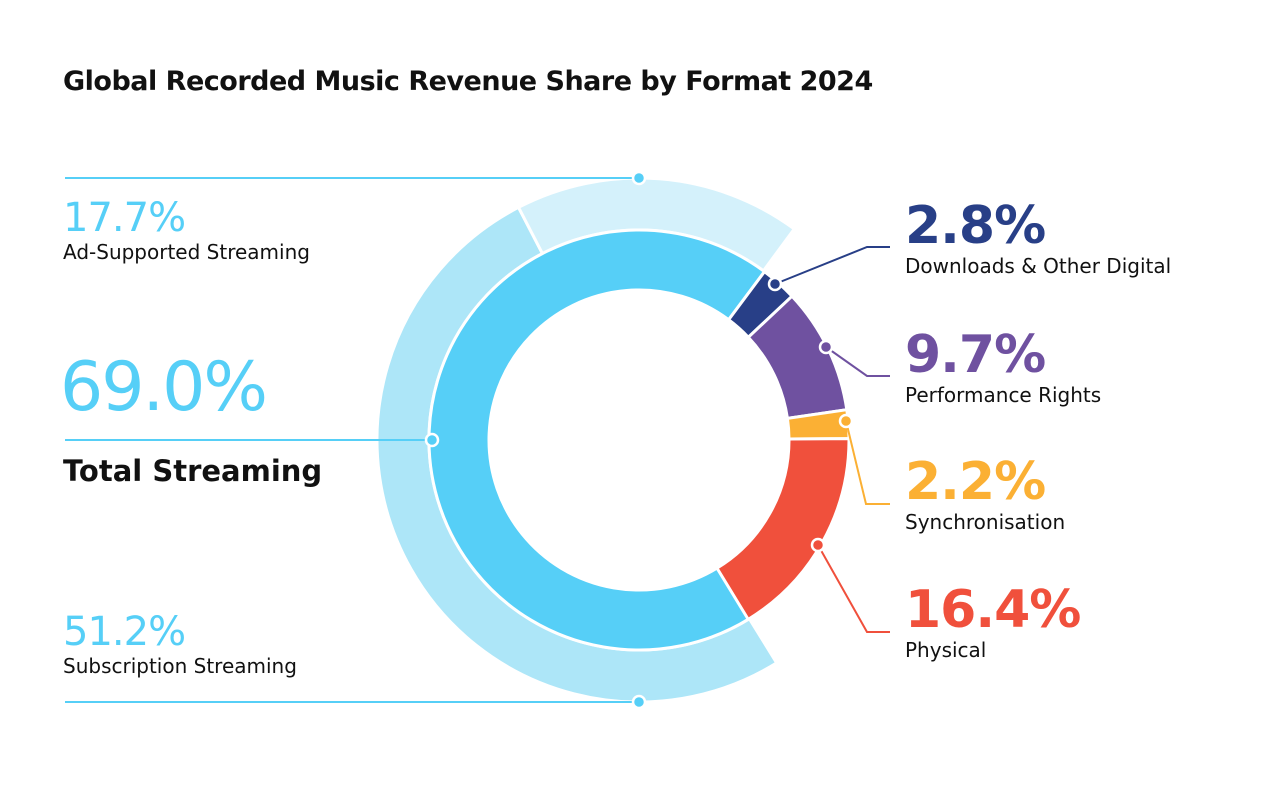 This screenshot has height=800, width=1280. I want to click on physical-leader-line, so click(853, 588).